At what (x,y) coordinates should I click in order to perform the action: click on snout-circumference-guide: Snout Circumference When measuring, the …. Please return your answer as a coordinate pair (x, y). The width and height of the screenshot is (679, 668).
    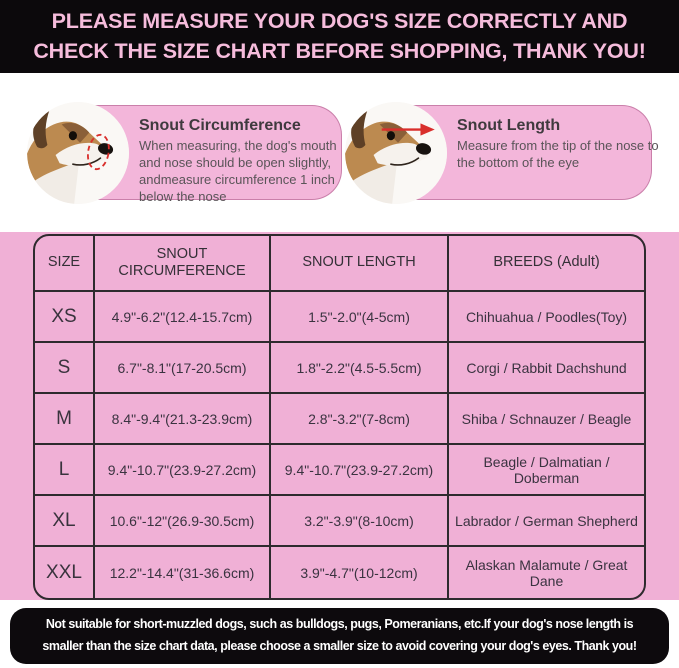
    Looking at the image, I should click on (184, 153).